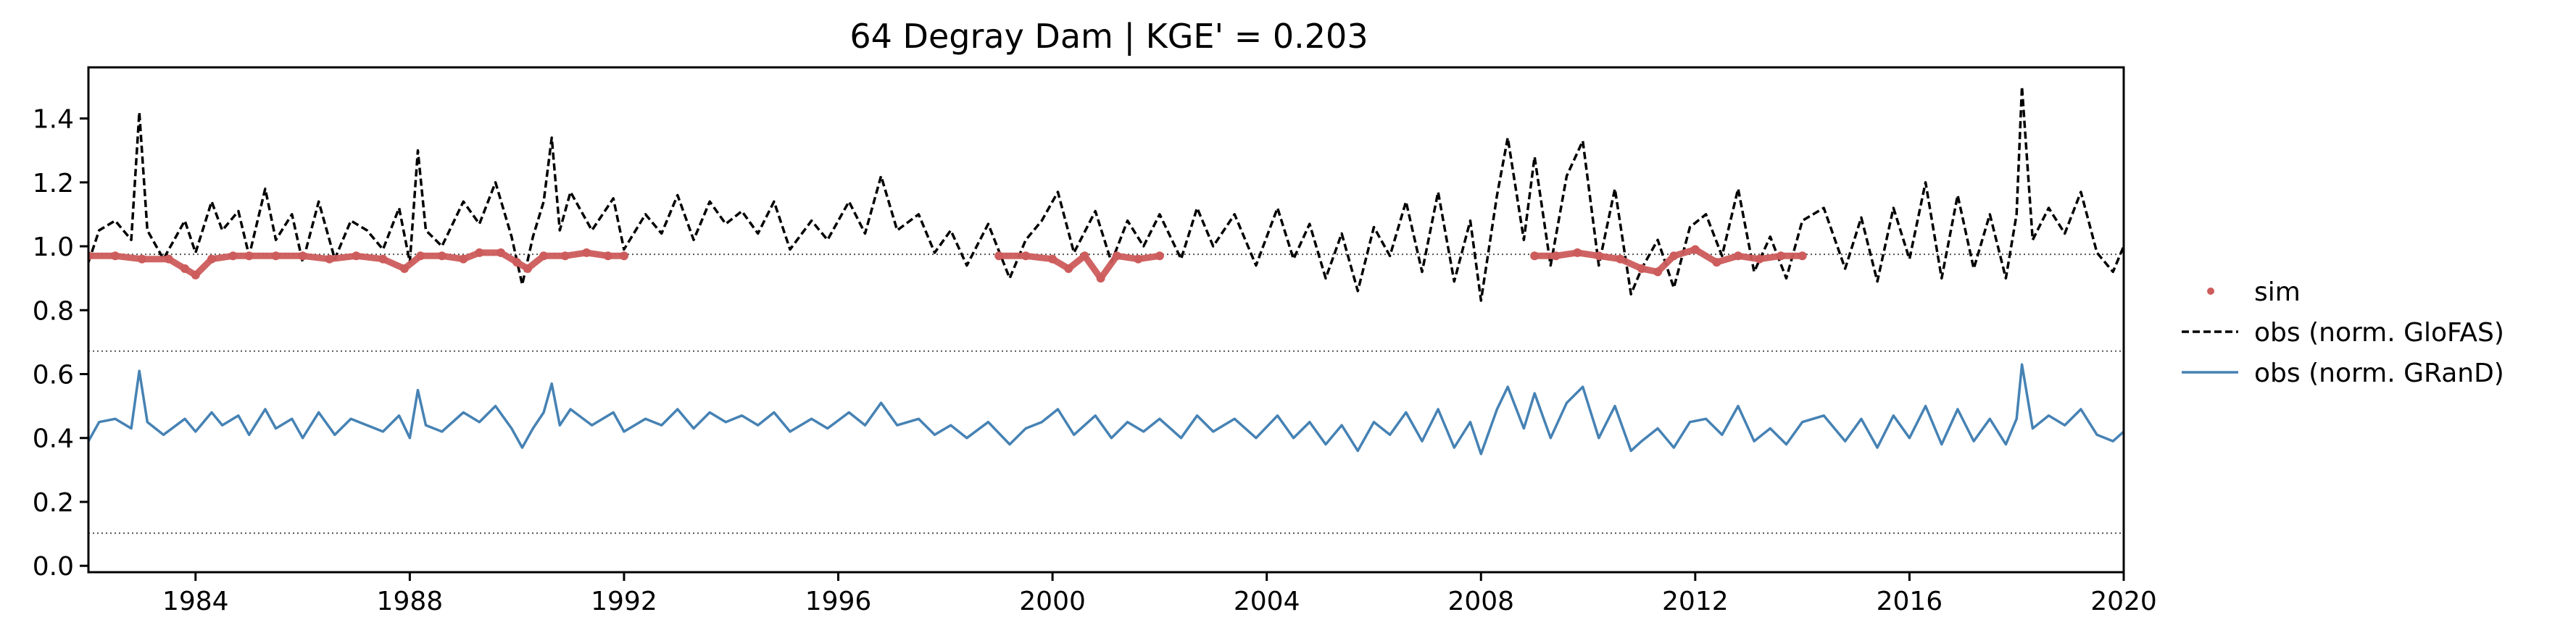 The image size is (2576, 641). Describe the element at coordinates (2379, 373) in the screenshot. I see `legend-label: obs (norm. GRanD)` at that location.